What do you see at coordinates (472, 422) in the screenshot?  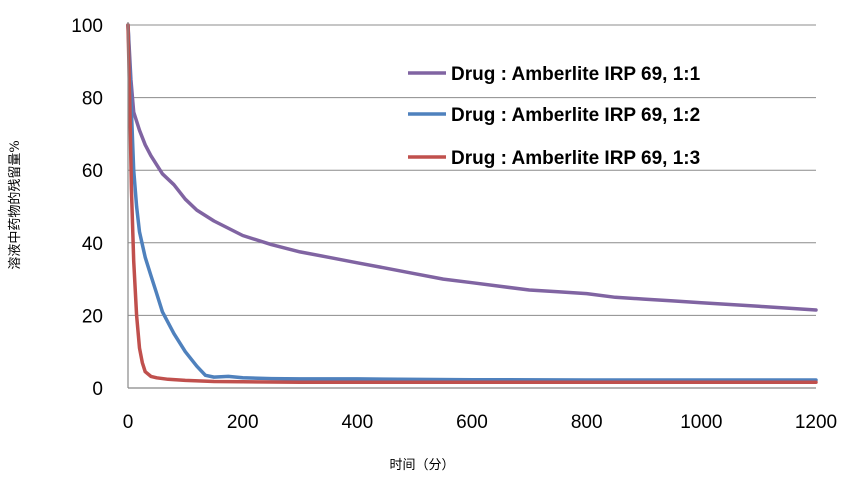 I see `x-tick-label: 600` at bounding box center [472, 422].